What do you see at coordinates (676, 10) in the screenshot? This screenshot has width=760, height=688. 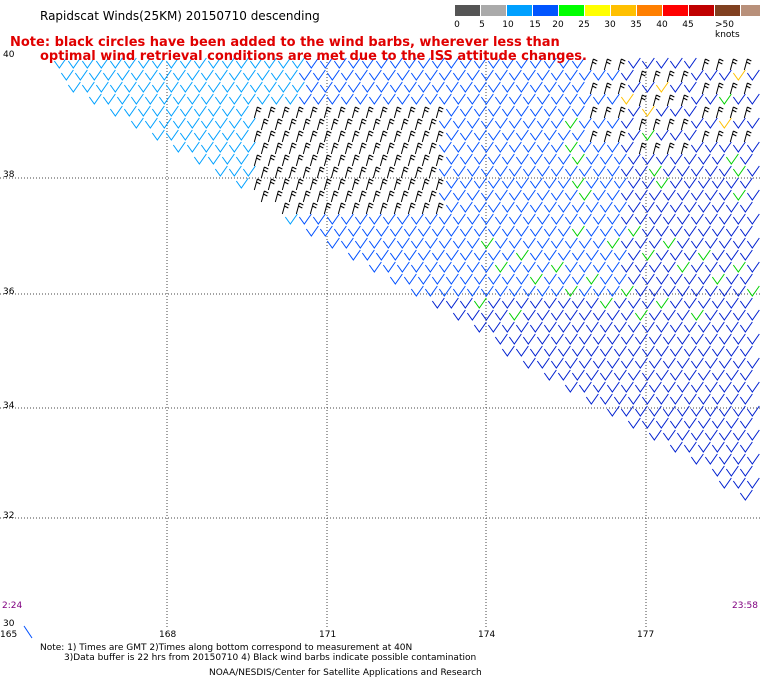 I see `legend-swatch` at bounding box center [676, 10].